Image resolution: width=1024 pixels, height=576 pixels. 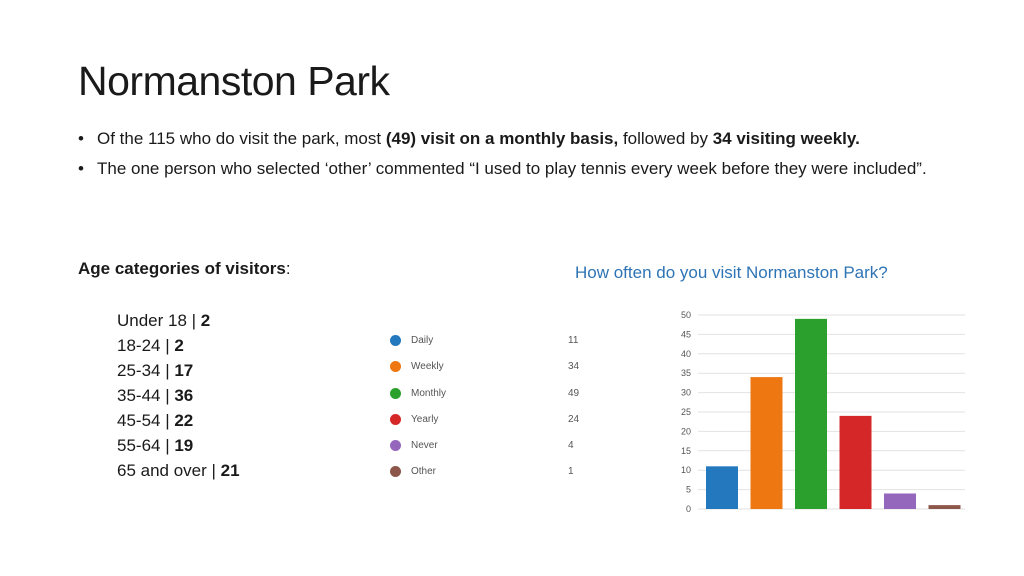 I want to click on age-item: 65 and over | 21, so click(x=178, y=470).